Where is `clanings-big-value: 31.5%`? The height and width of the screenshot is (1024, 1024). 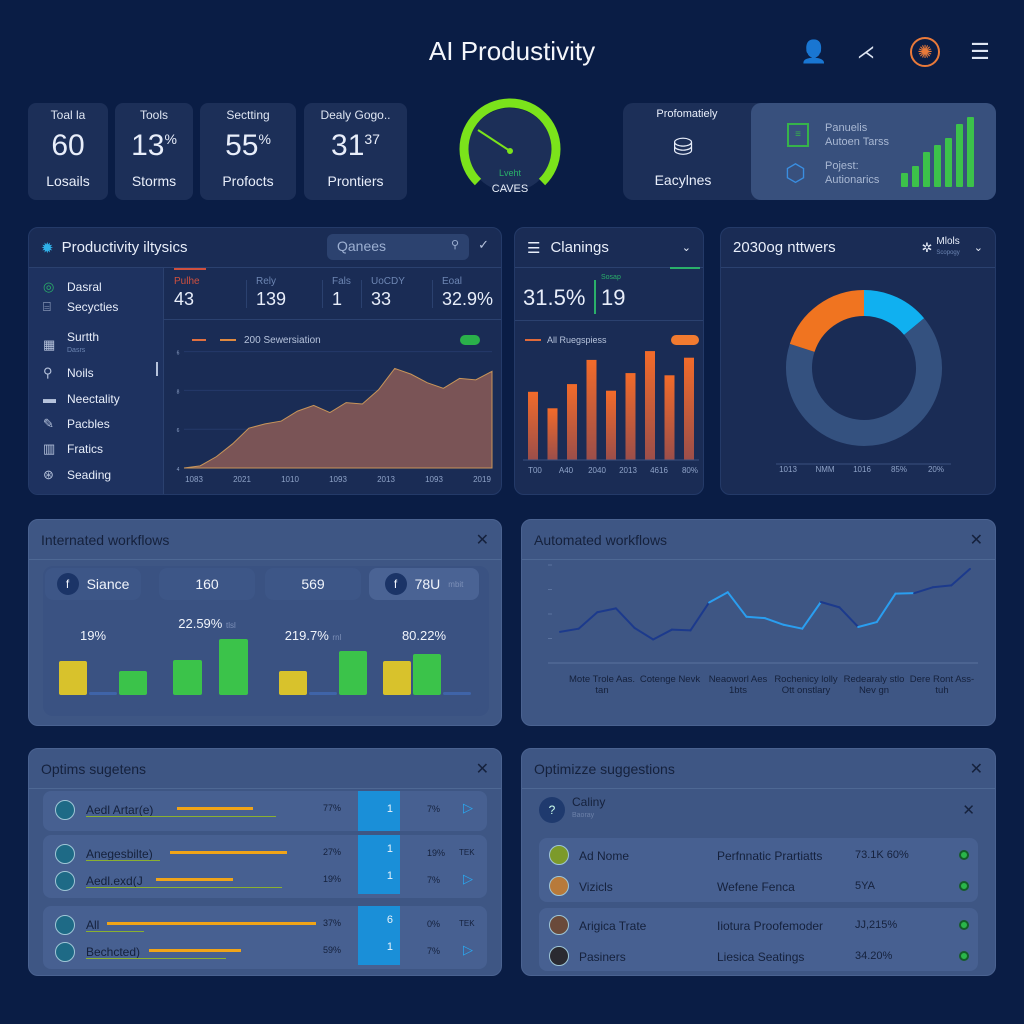 clanings-big-value: 31.5% is located at coordinates (554, 297).